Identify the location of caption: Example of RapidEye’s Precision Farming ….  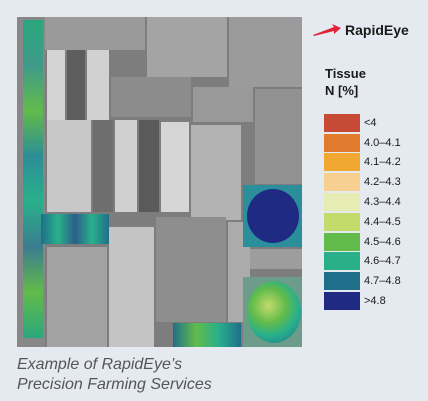
(114, 375).